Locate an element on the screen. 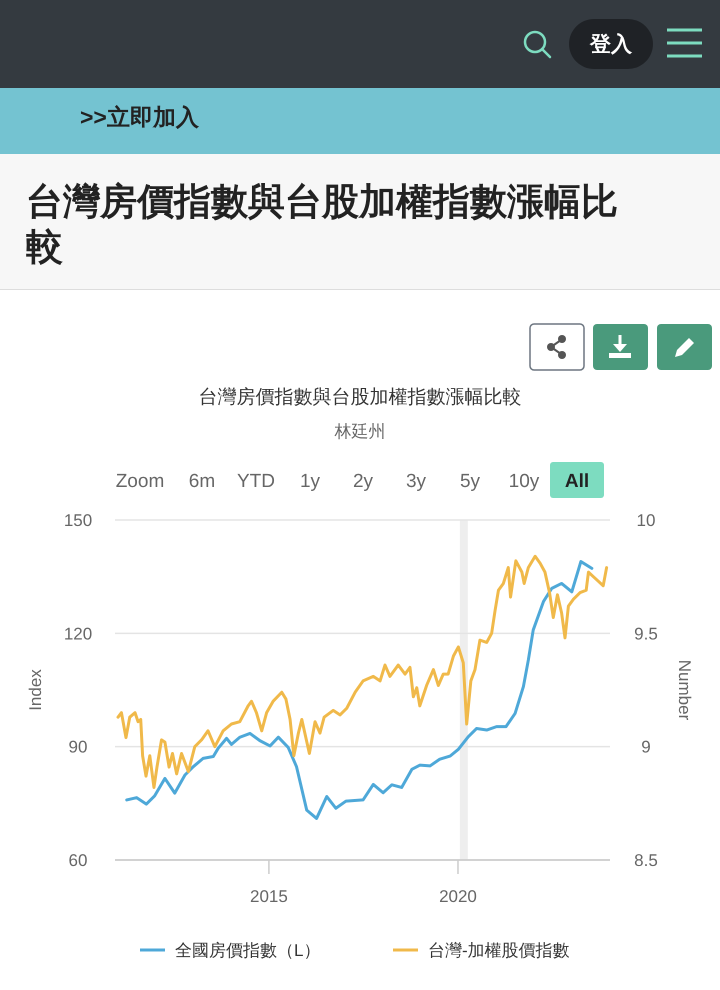 The height and width of the screenshot is (990, 720). y-tick-label: 120 is located at coordinates (78, 634).